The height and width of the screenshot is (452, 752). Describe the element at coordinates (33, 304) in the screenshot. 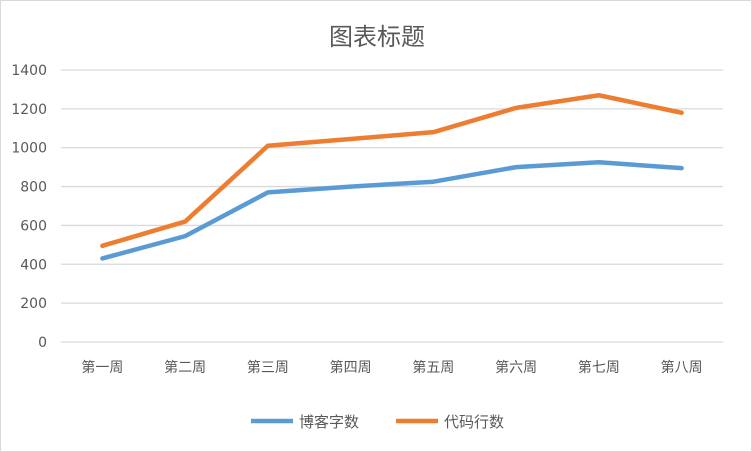

I see `y-tick-label: 200` at that location.